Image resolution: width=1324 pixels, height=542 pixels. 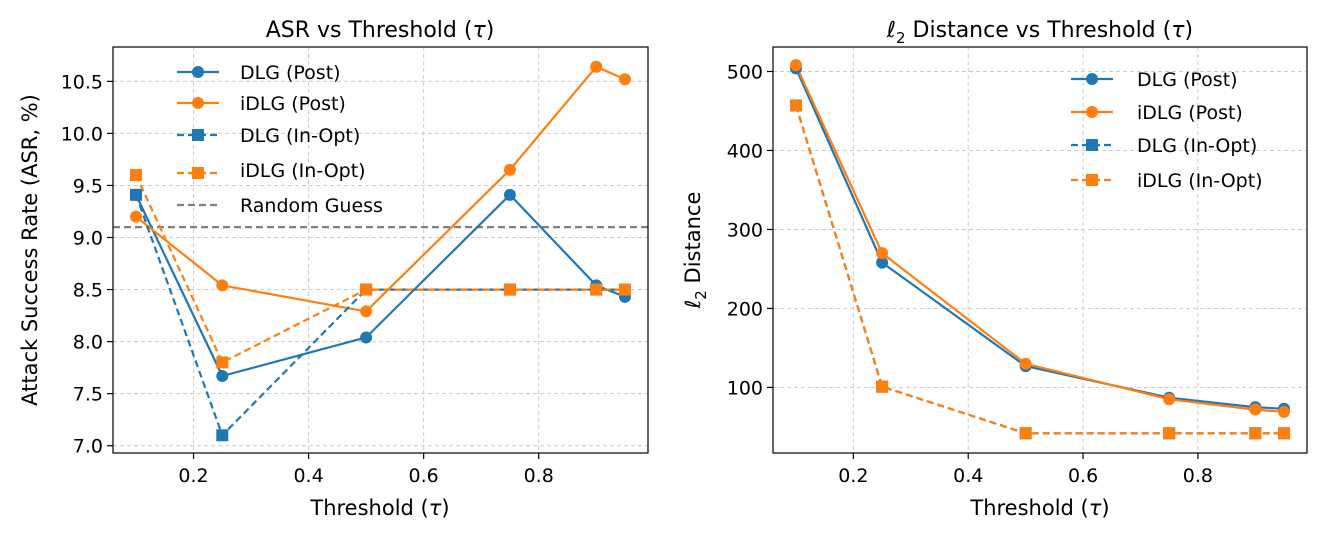 What do you see at coordinates (311, 206) in the screenshot?
I see `legend-label: Random Guess` at bounding box center [311, 206].